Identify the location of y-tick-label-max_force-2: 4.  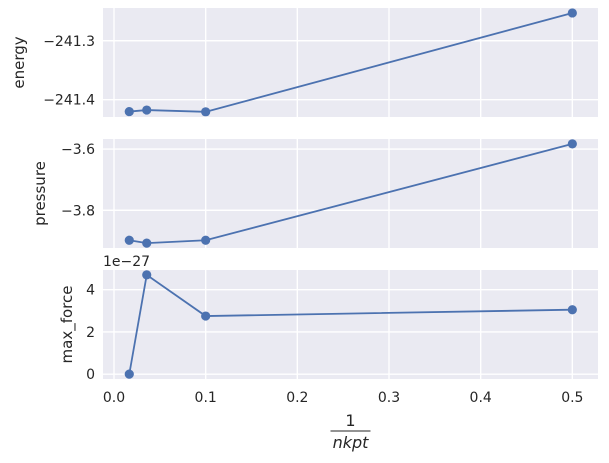
(90, 291).